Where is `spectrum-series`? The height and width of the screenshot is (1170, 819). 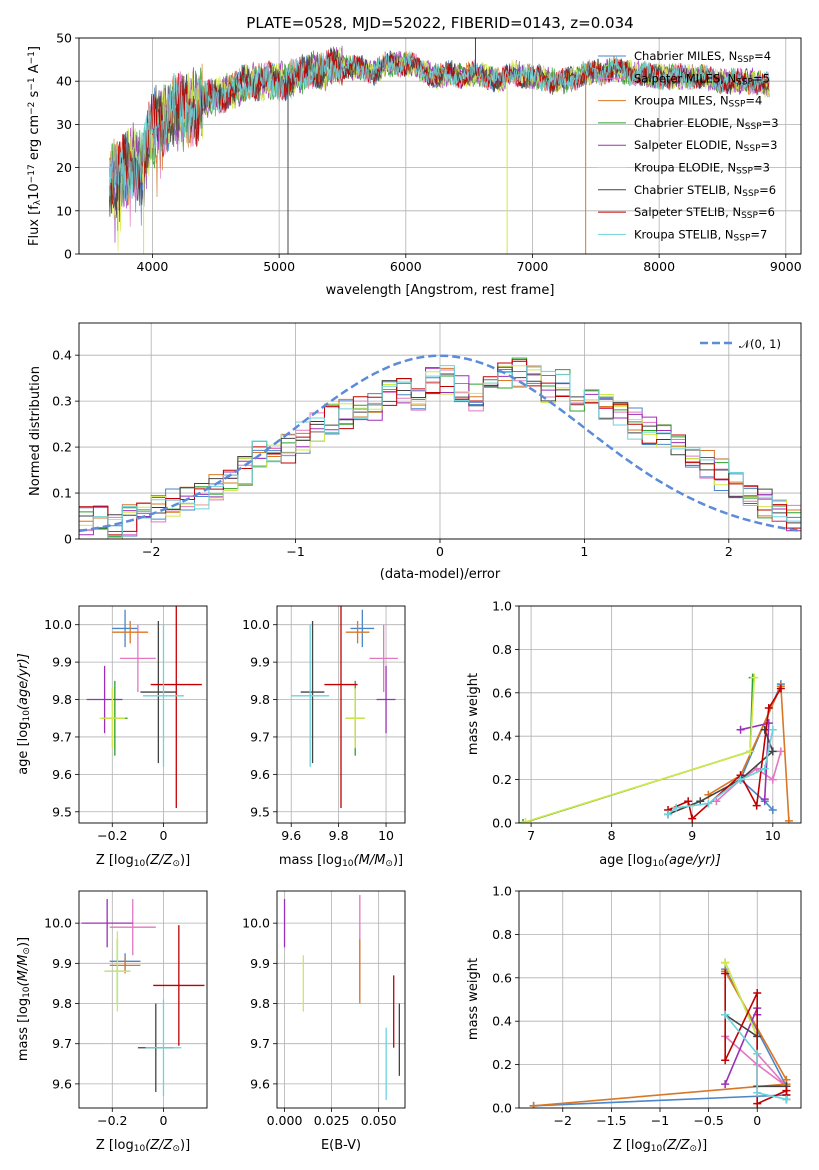 spectrum-series is located at coordinates (439, 134).